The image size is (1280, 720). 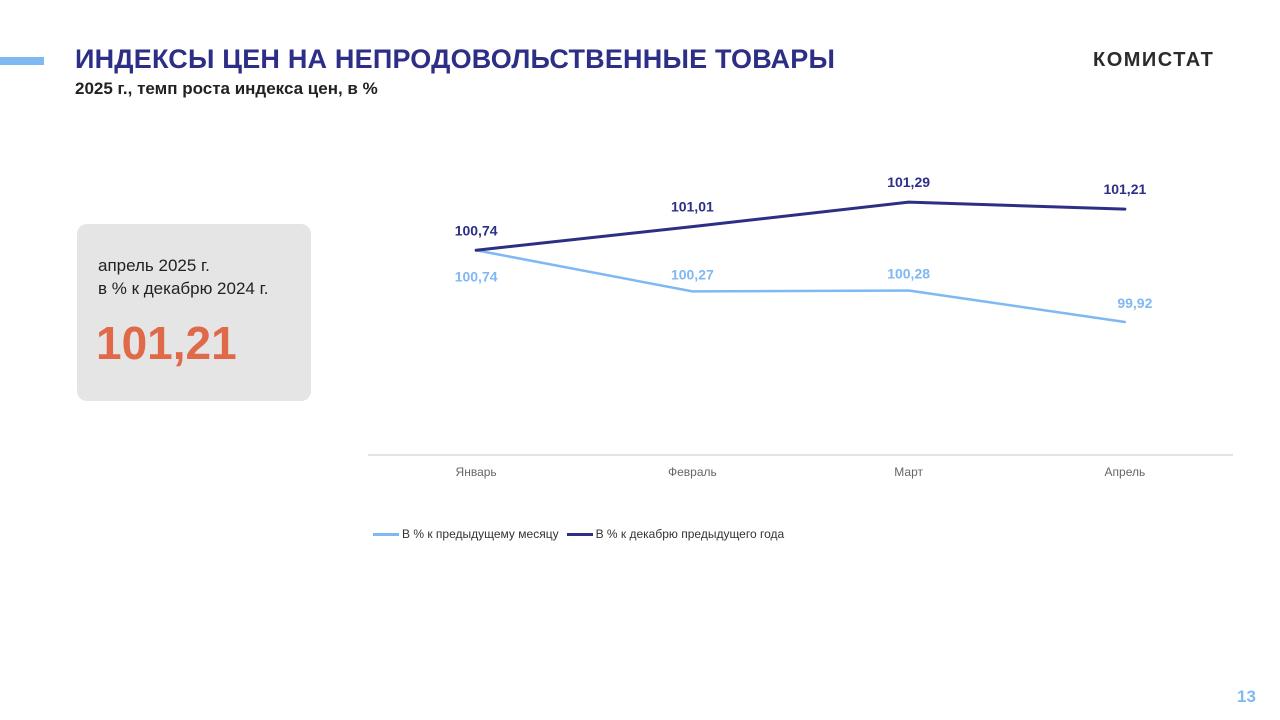 What do you see at coordinates (908, 274) in the screenshot?
I see `data-label-monthly: 100,28` at bounding box center [908, 274].